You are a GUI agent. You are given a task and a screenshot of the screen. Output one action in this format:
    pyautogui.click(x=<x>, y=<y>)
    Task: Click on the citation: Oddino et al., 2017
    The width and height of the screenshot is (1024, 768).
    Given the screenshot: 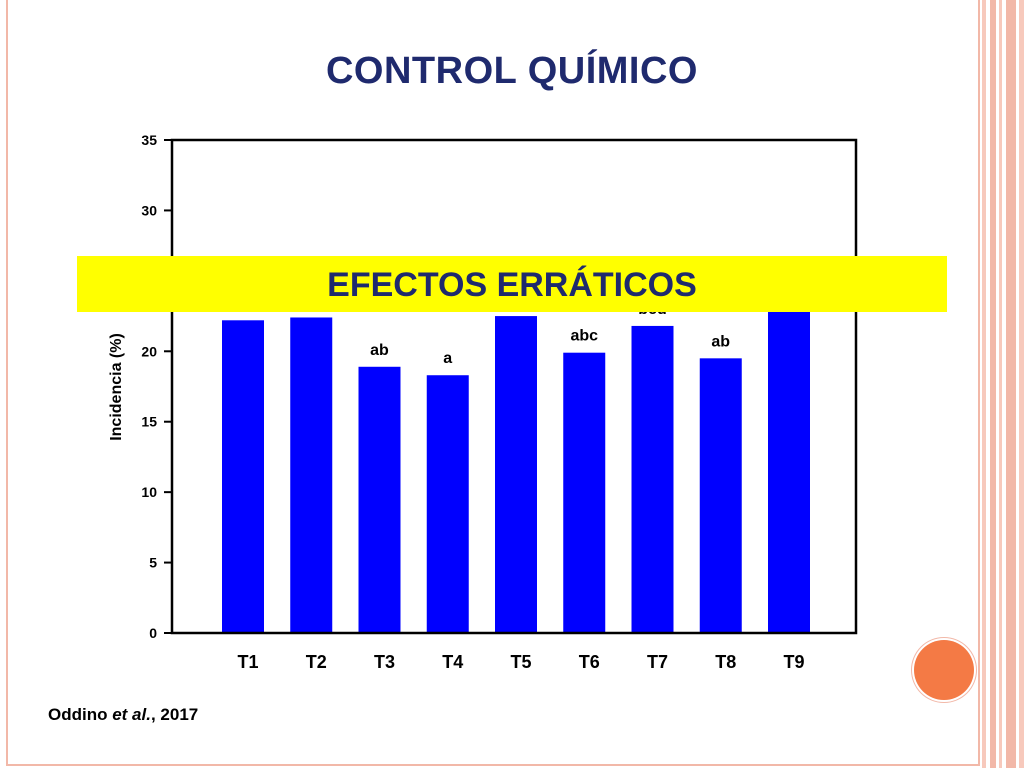 What is the action you would take?
    pyautogui.click(x=123, y=715)
    